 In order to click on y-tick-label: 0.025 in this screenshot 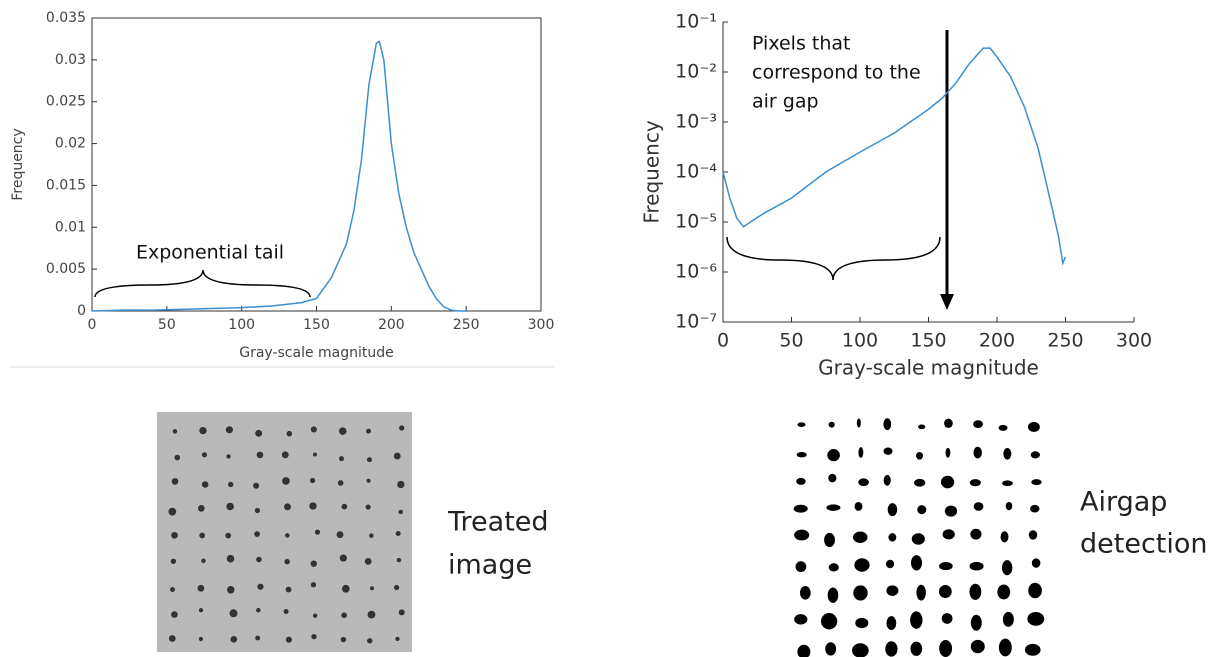, I will do `click(66, 102)`.